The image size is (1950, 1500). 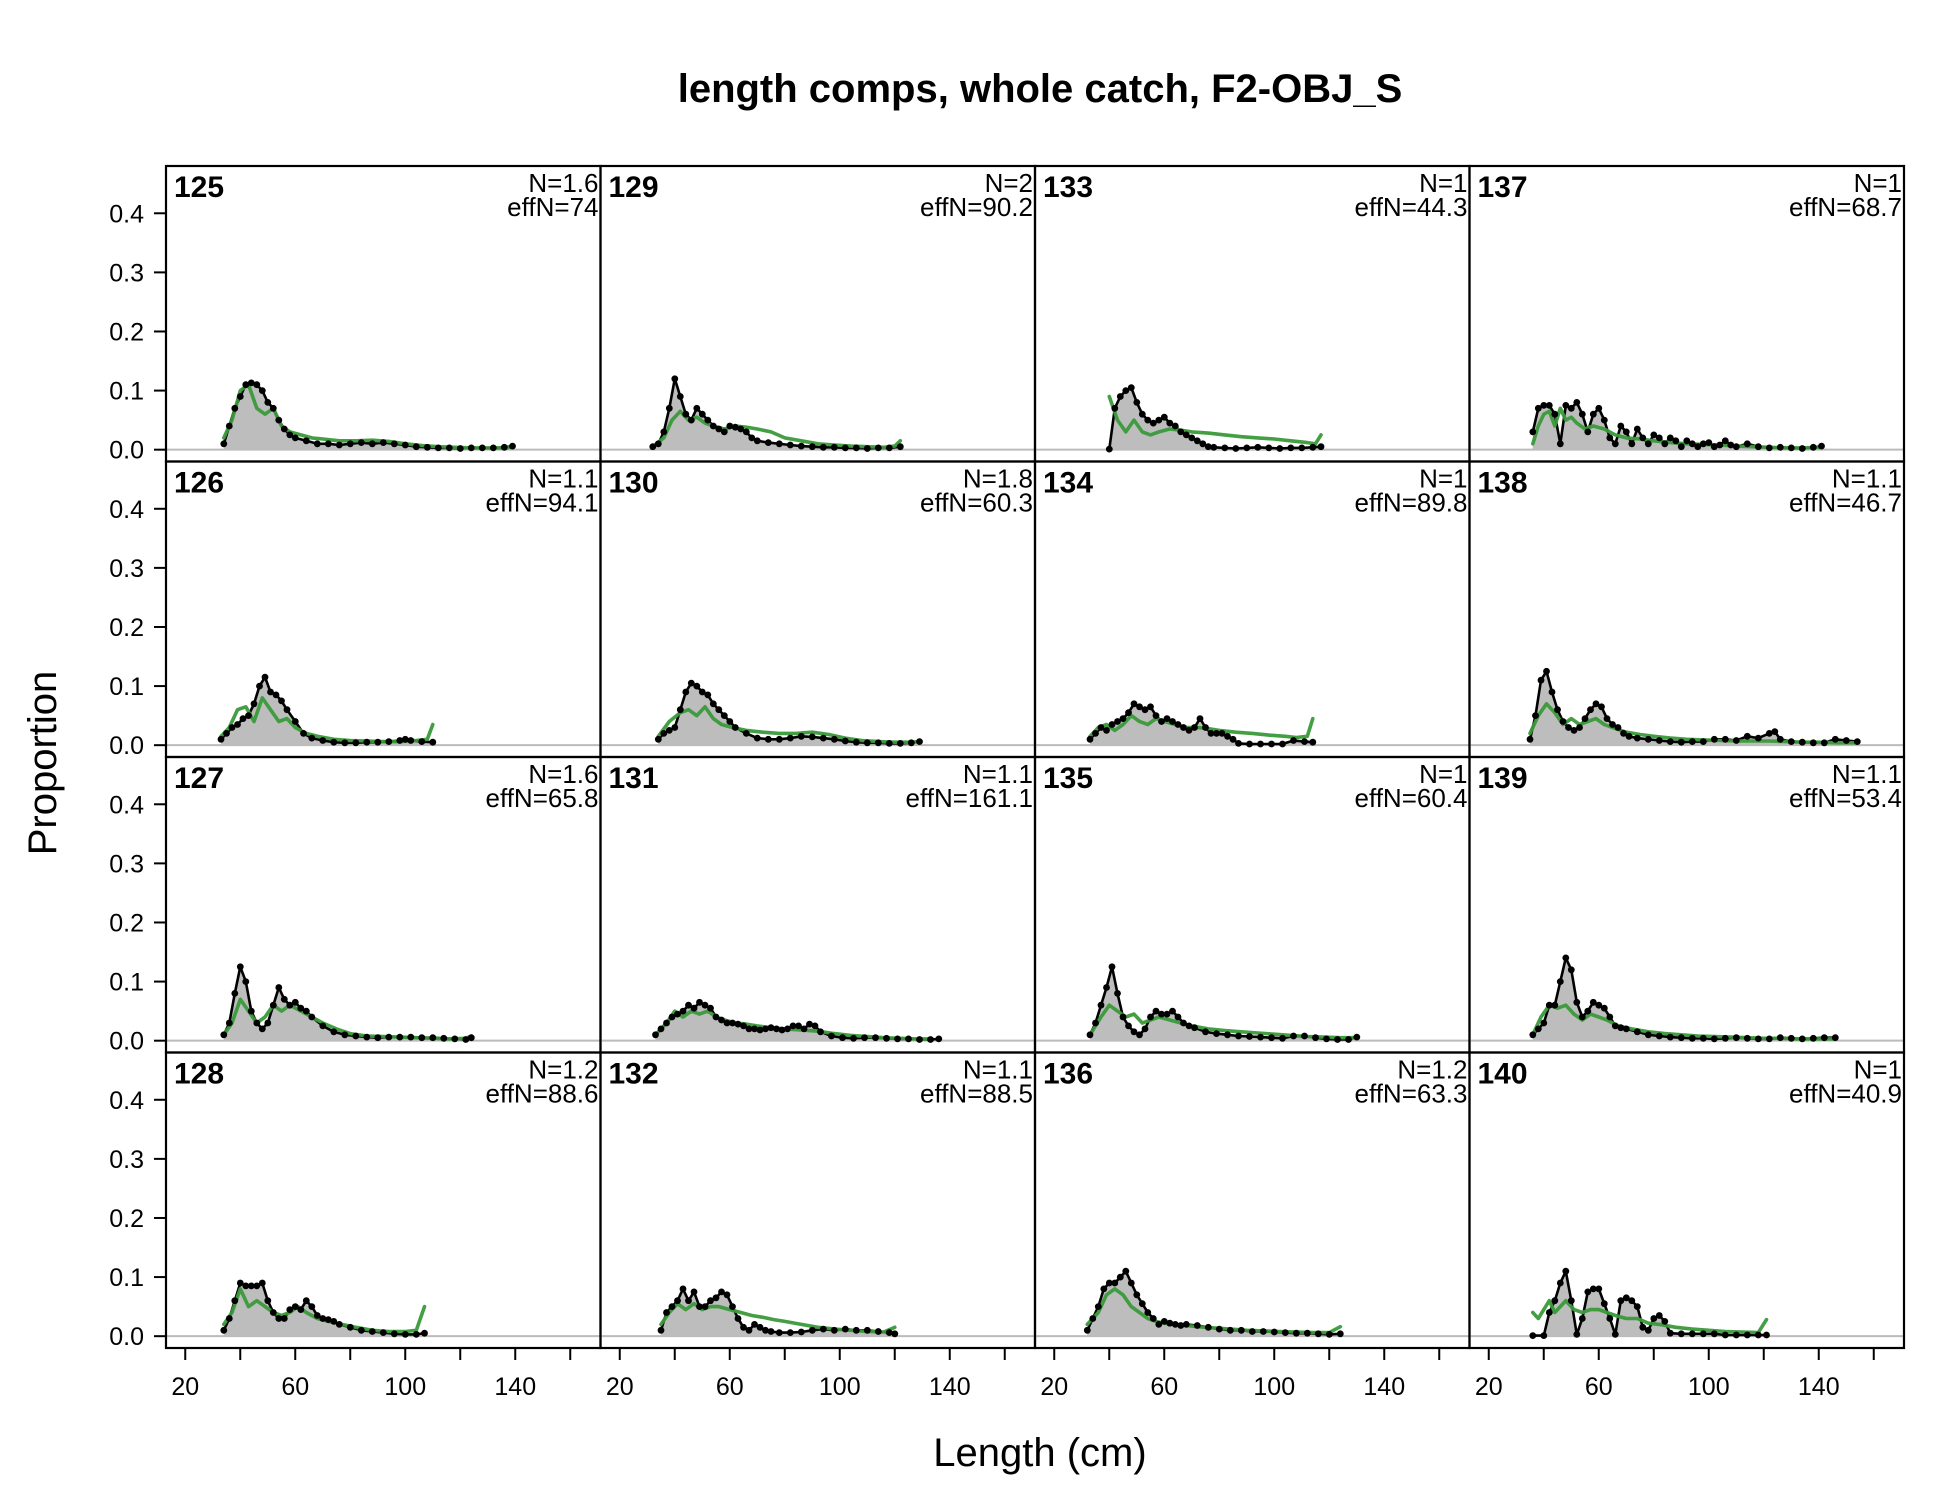 What do you see at coordinates (1503, 483) in the screenshot?
I see `panel-label: 138` at bounding box center [1503, 483].